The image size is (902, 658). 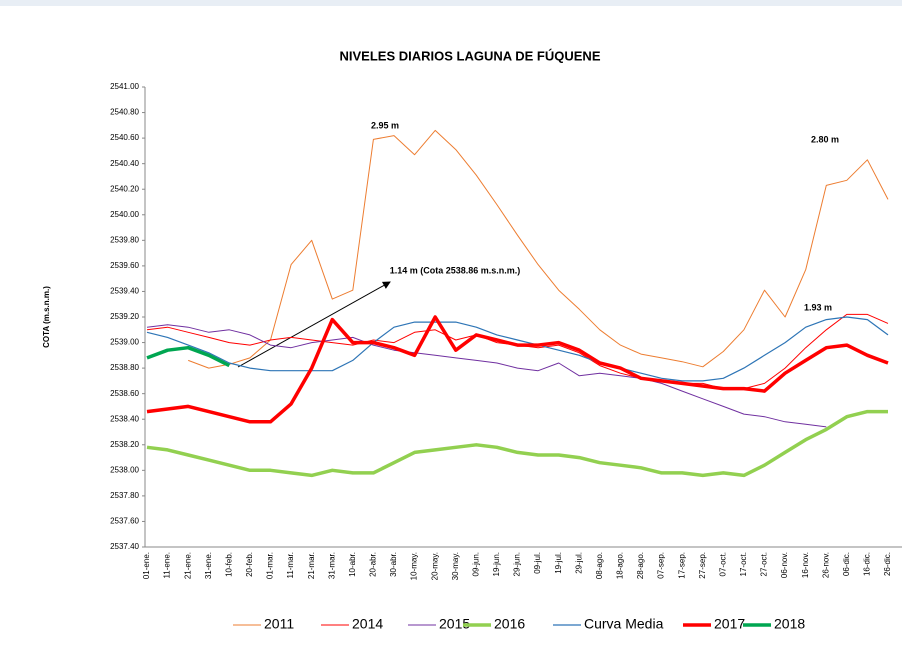 What do you see at coordinates (537, 563) in the screenshot?
I see `x-tick-label: 09-jul.` at bounding box center [537, 563].